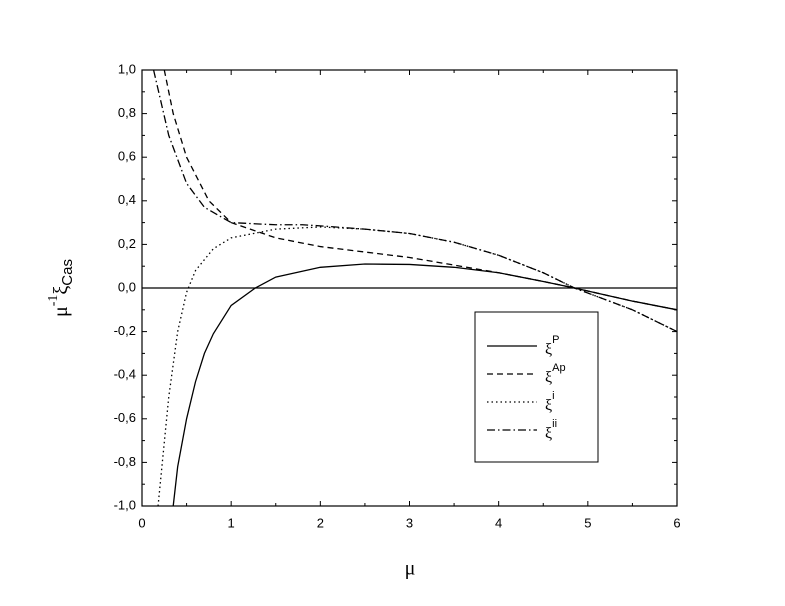 This screenshot has width=785, height=606. What do you see at coordinates (125, 417) in the screenshot?
I see `y-tick-label: -0,6` at bounding box center [125, 417].